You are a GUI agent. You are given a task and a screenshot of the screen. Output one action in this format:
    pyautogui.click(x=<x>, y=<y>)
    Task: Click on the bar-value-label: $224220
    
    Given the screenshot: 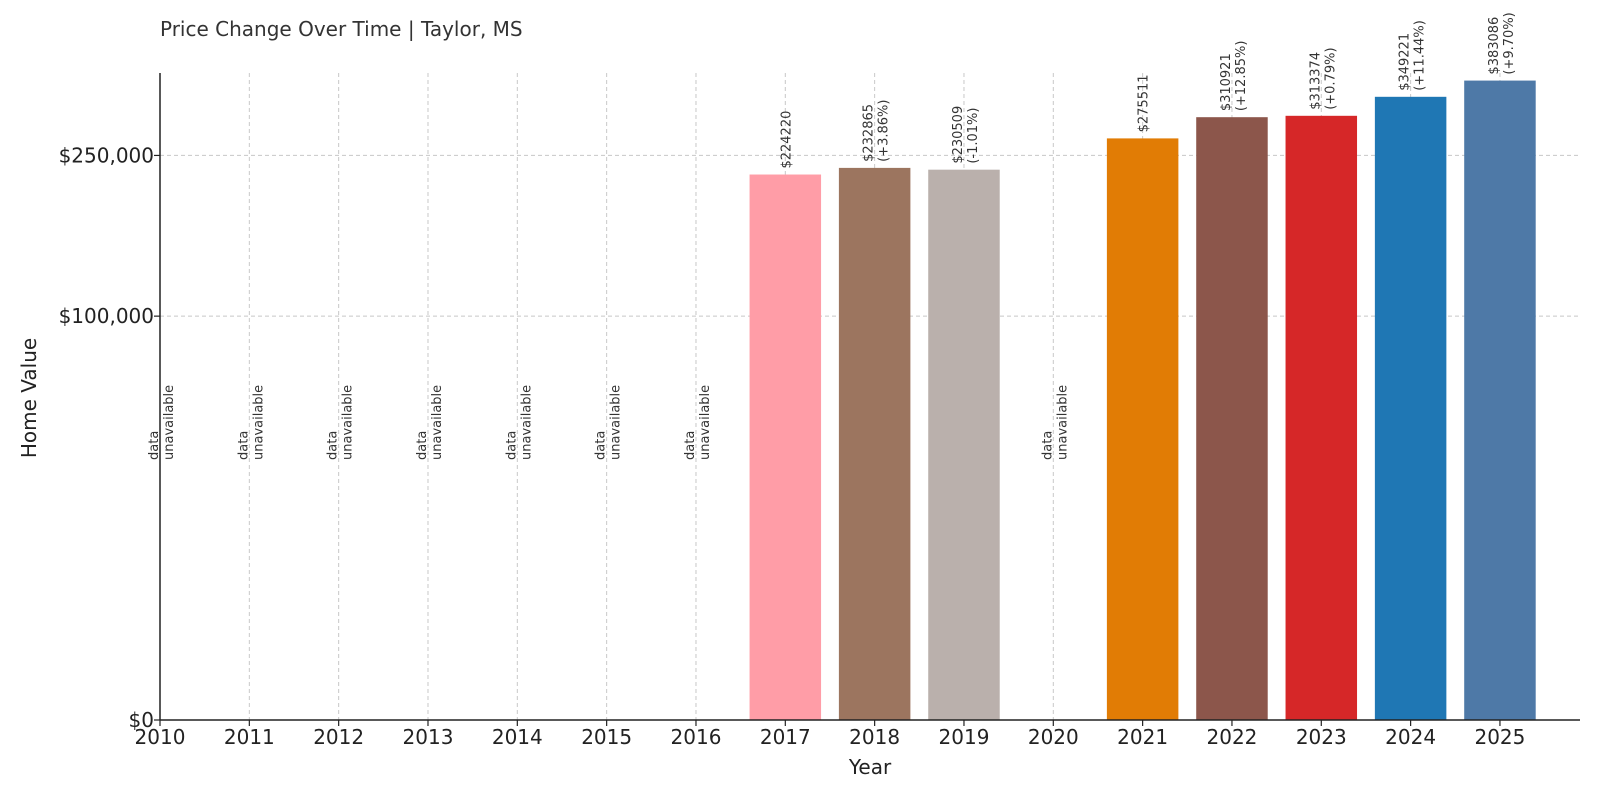 What is the action you would take?
    pyautogui.click(x=786, y=140)
    